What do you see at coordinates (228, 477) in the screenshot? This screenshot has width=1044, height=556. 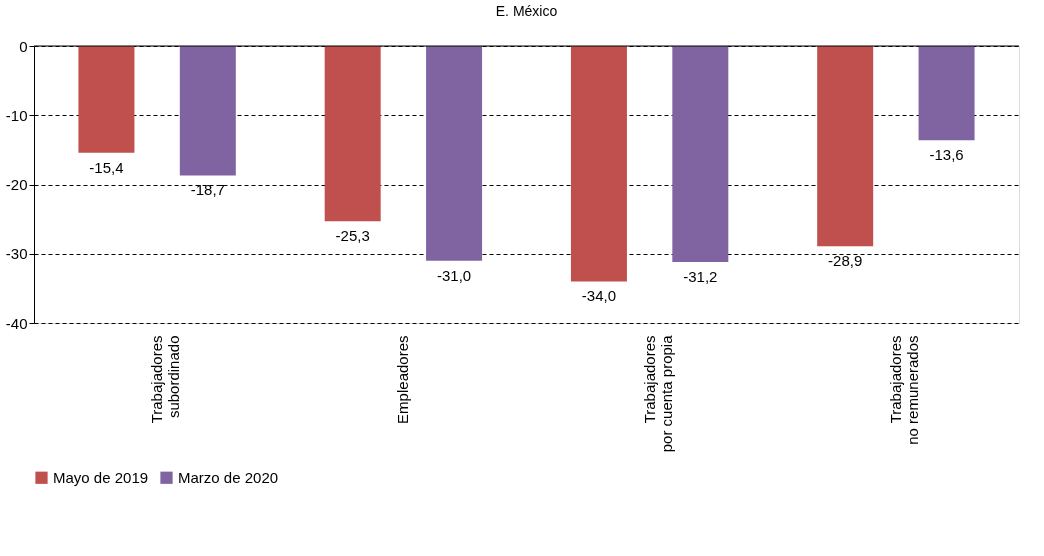 I see `legend-label: Marzo de 2020` at bounding box center [228, 477].